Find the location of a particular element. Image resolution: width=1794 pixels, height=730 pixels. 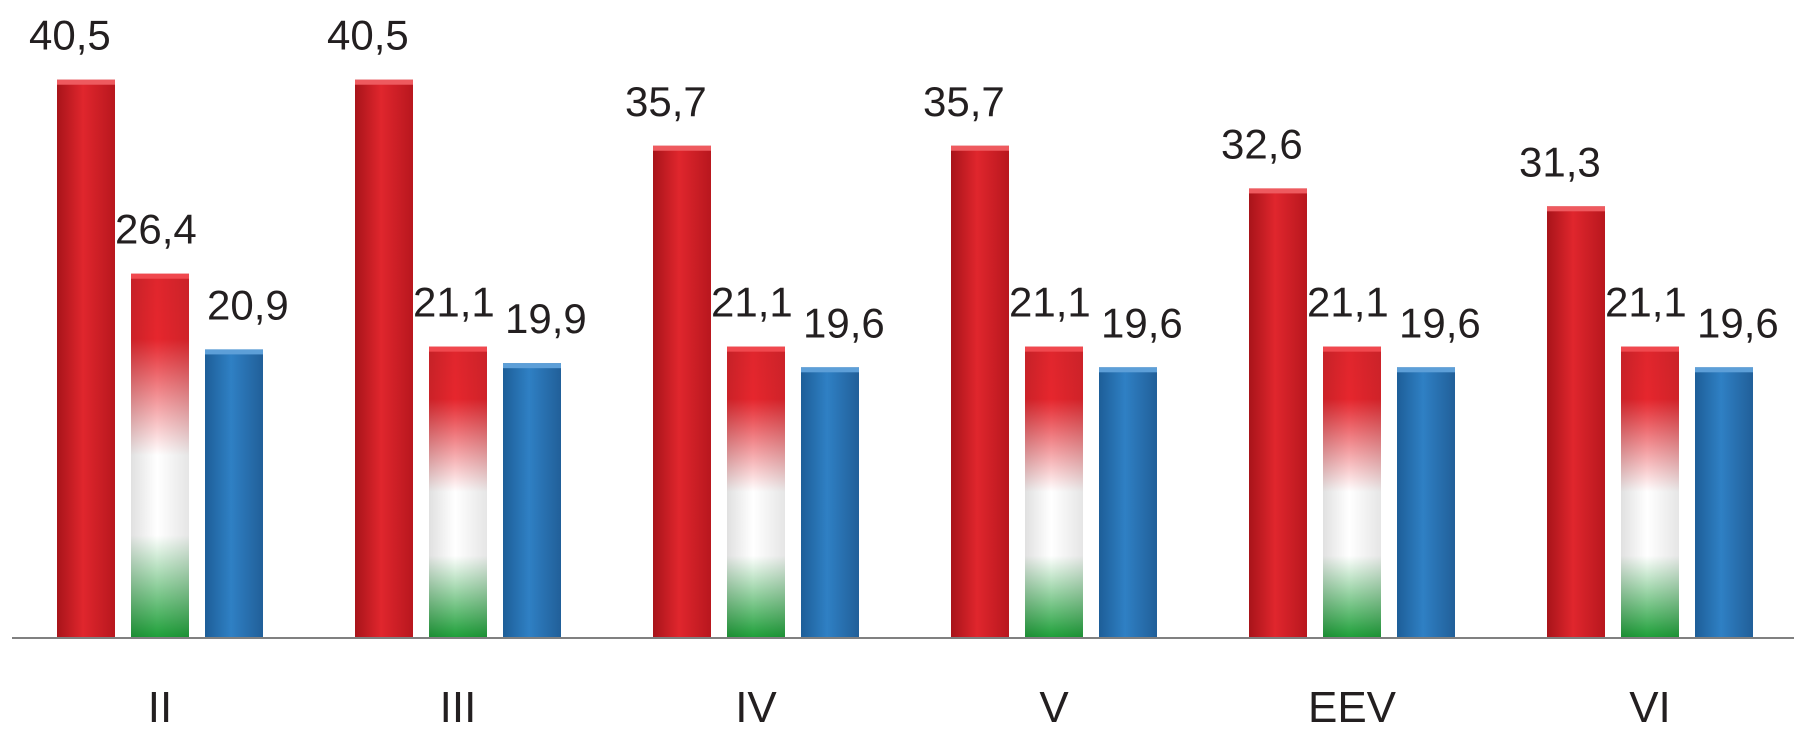

value-label-v-series-3: 19,6 is located at coordinates (1142, 322).